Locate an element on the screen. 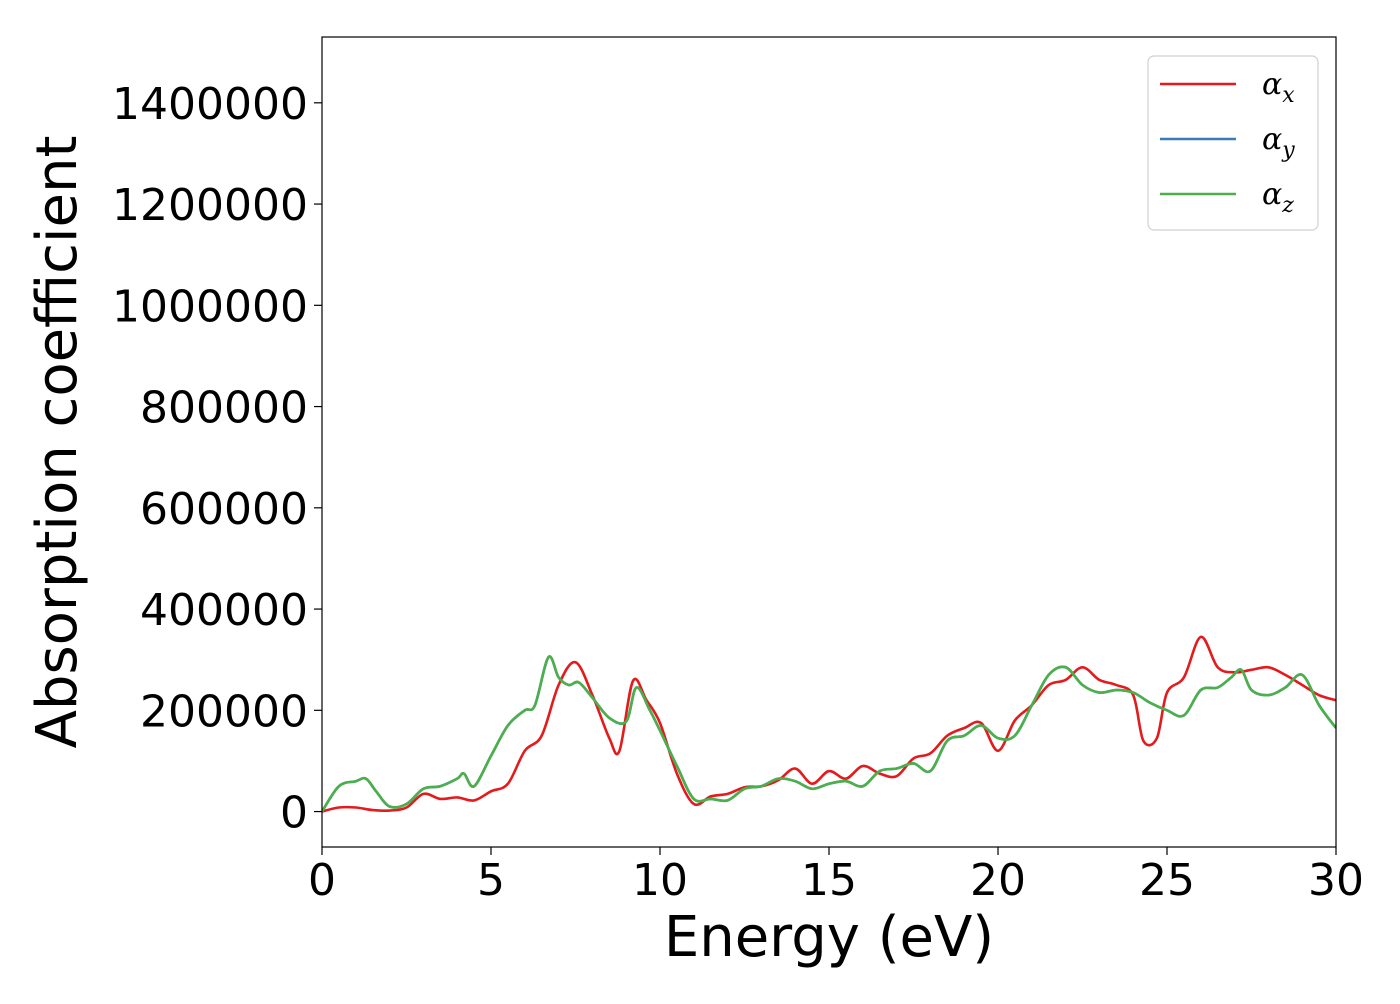 The height and width of the screenshot is (1004, 1400). x-tick-label: 10 is located at coordinates (660, 880).